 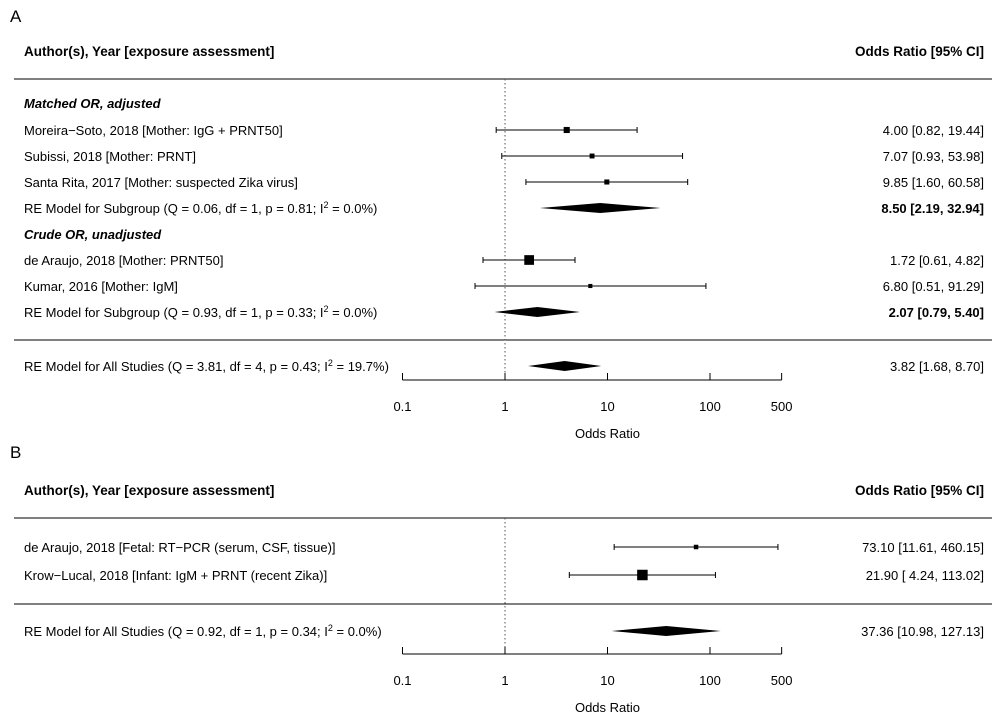 I want to click on panel-a-row-label: de Araujo, 2018 [Mother: PRNT50], so click(x=123, y=260).